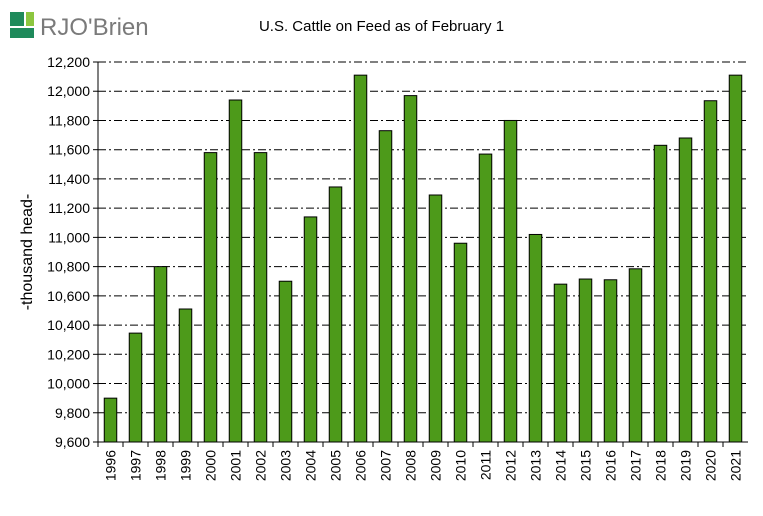 This screenshot has width=763, height=516. I want to click on bar-2020, so click(710, 271).